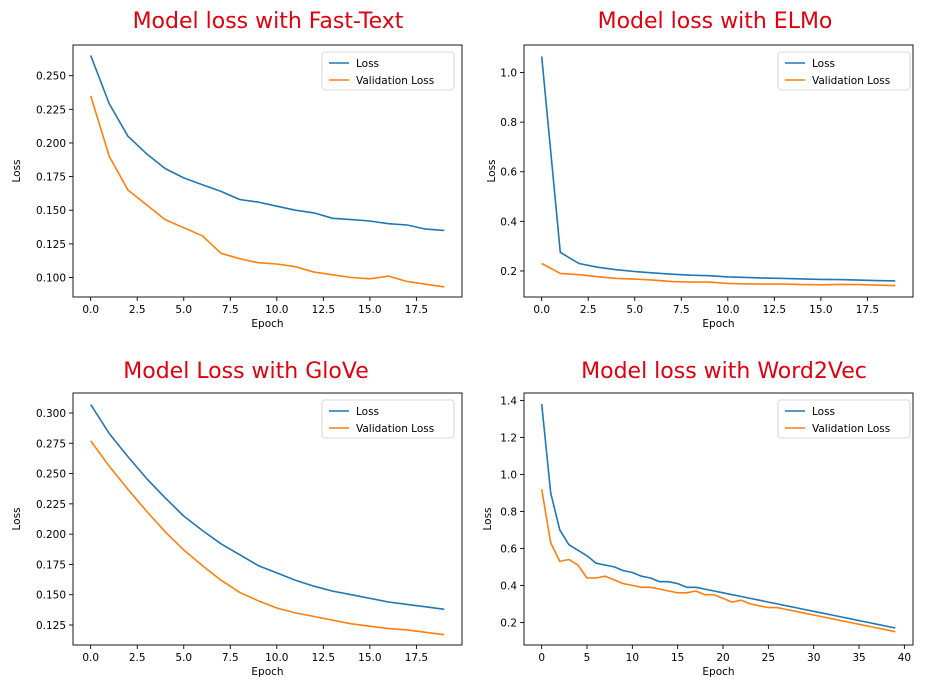  I want to click on y-tick-label: 1.2, so click(508, 438).